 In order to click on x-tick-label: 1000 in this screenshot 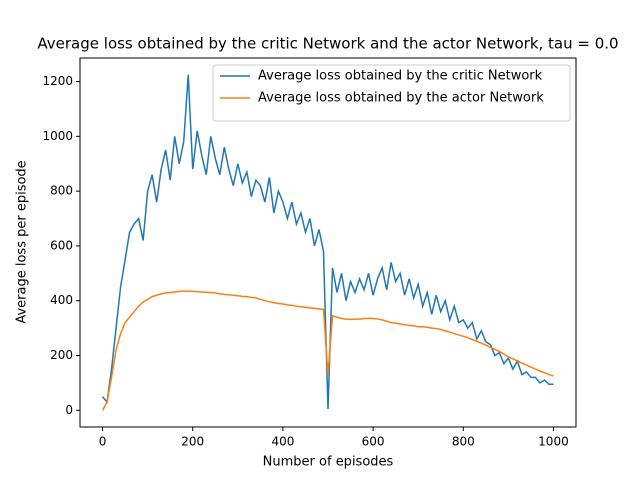, I will do `click(553, 442)`.